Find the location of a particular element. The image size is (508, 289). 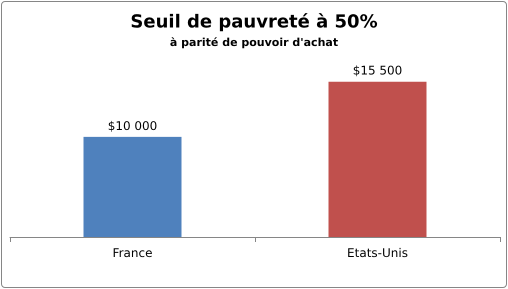

data-label: $15 500 is located at coordinates (377, 71).